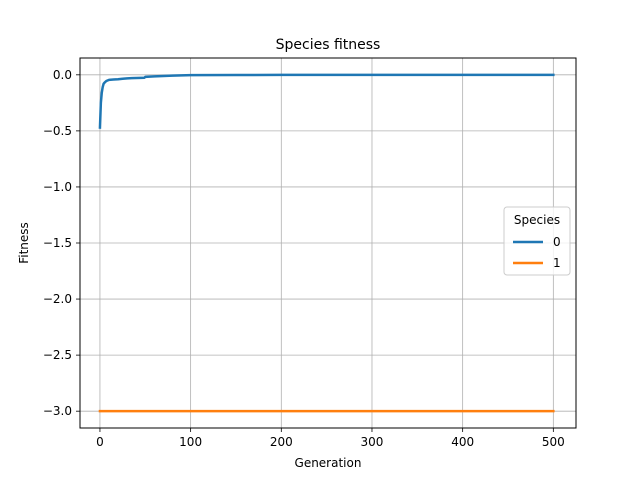 The width and height of the screenshot is (640, 480). Describe the element at coordinates (328, 45) in the screenshot. I see `chart-title: Species fitness` at that location.